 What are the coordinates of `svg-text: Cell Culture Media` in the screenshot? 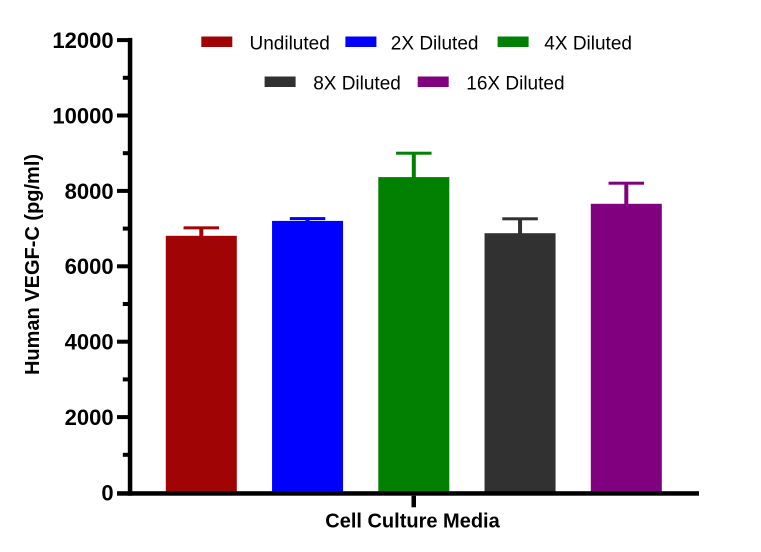 It's located at (412, 522).